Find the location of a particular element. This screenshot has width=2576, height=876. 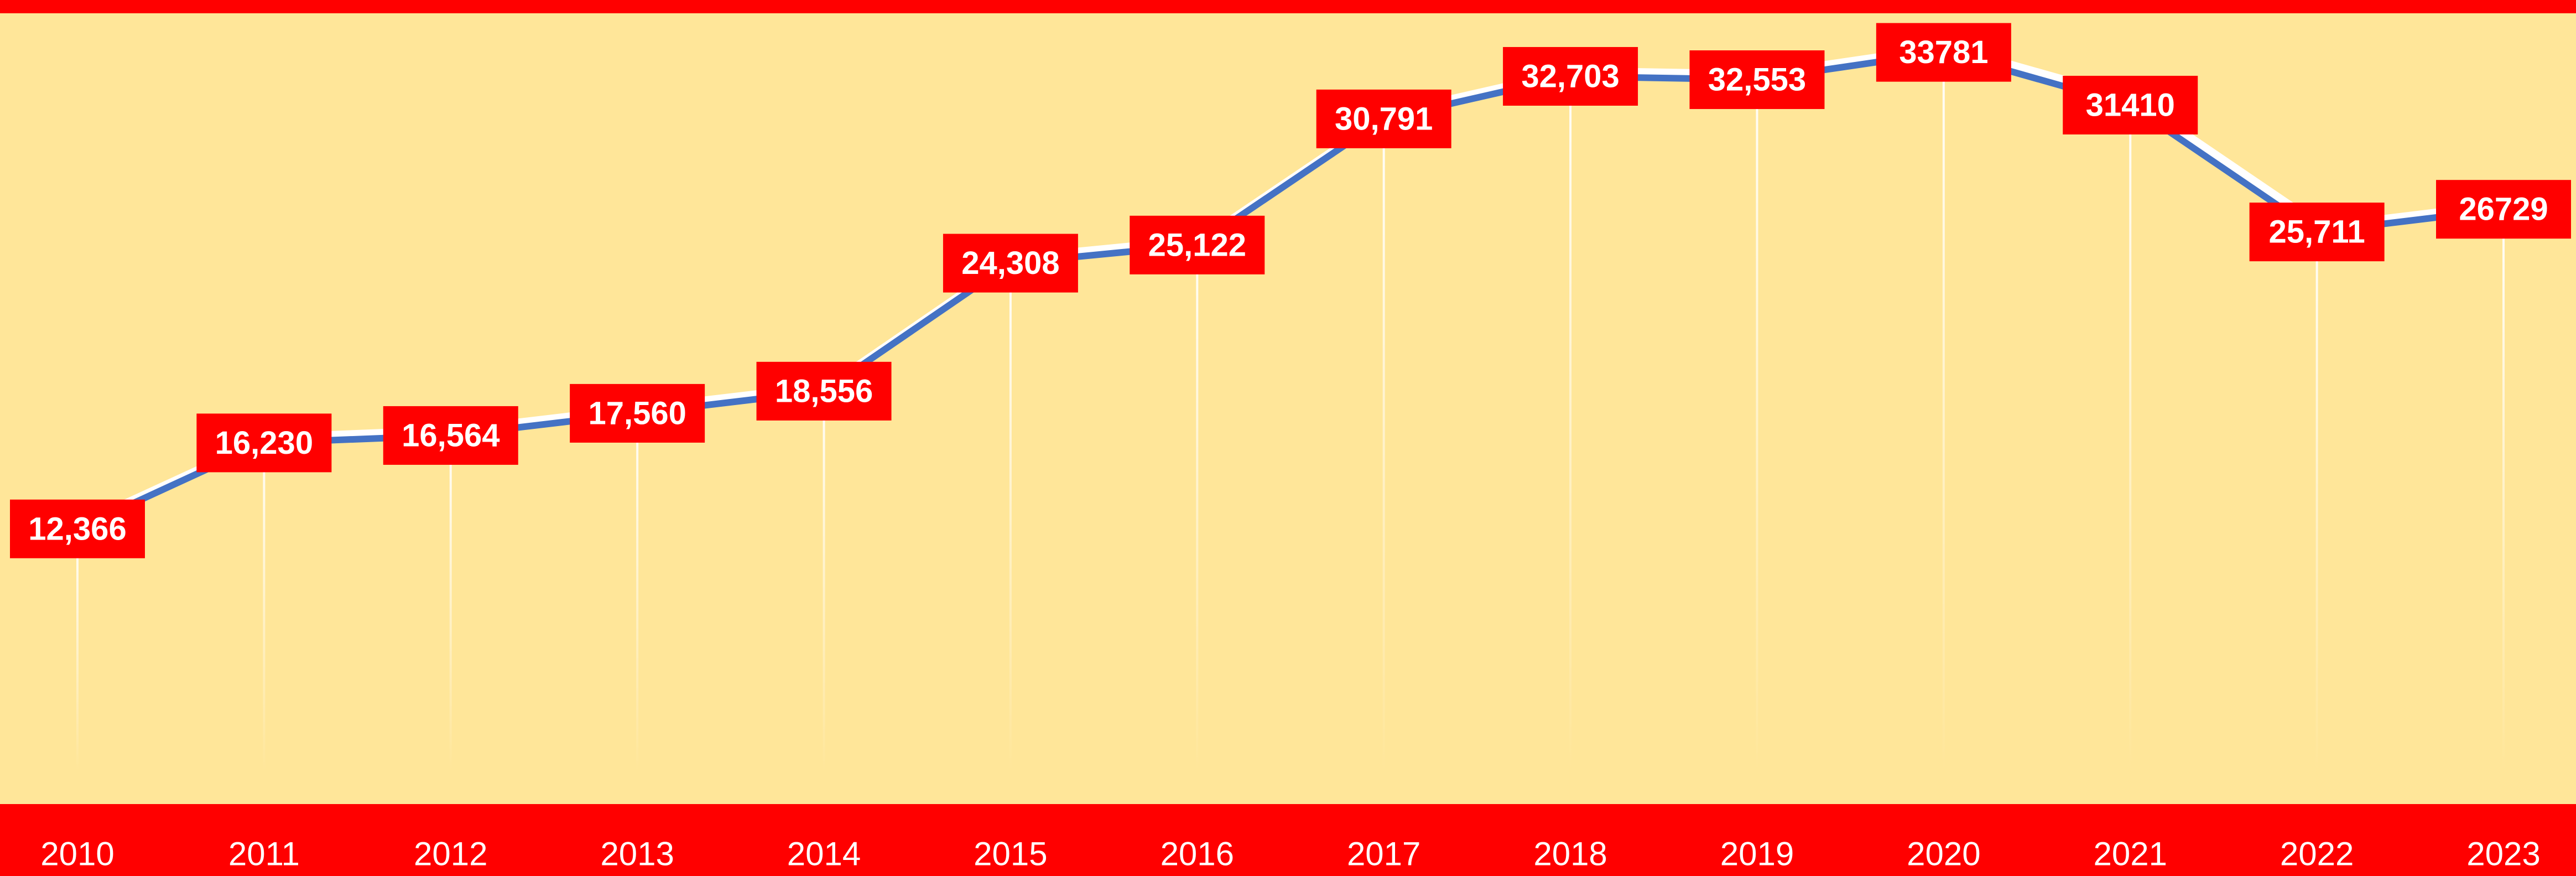

data-label: 16,564 is located at coordinates (450, 435).